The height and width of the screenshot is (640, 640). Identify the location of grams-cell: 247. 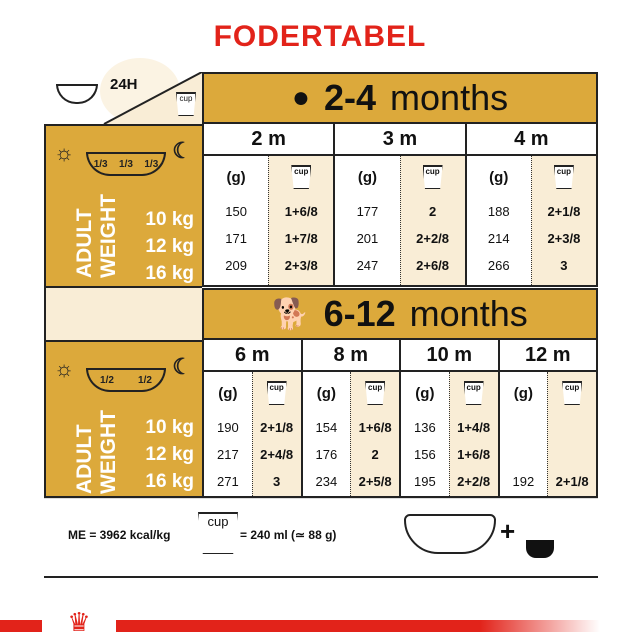
(367, 265).